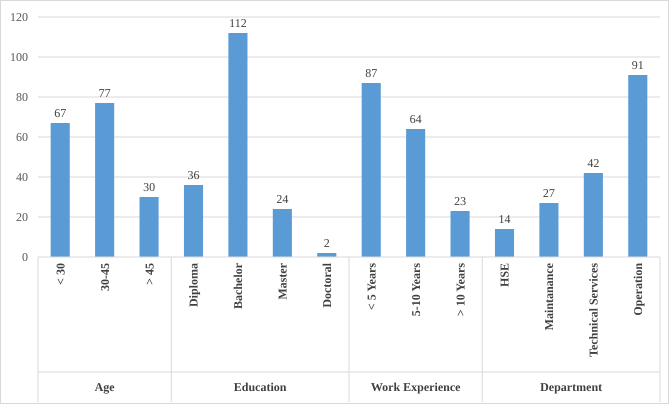 Image resolution: width=669 pixels, height=404 pixels. Describe the element at coordinates (238, 285) in the screenshot. I see `x-tick-label: Bachelor` at that location.